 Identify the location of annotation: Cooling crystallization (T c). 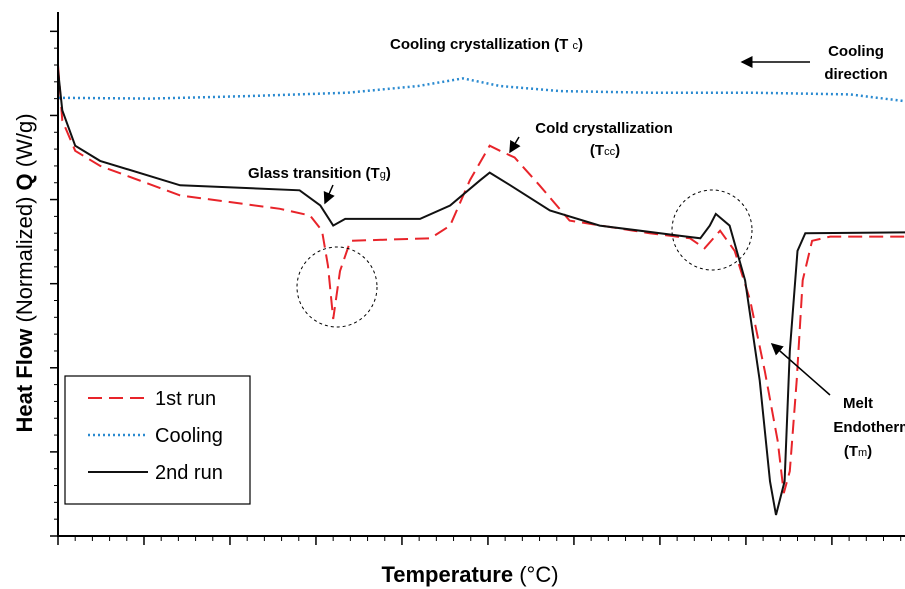
(486, 44).